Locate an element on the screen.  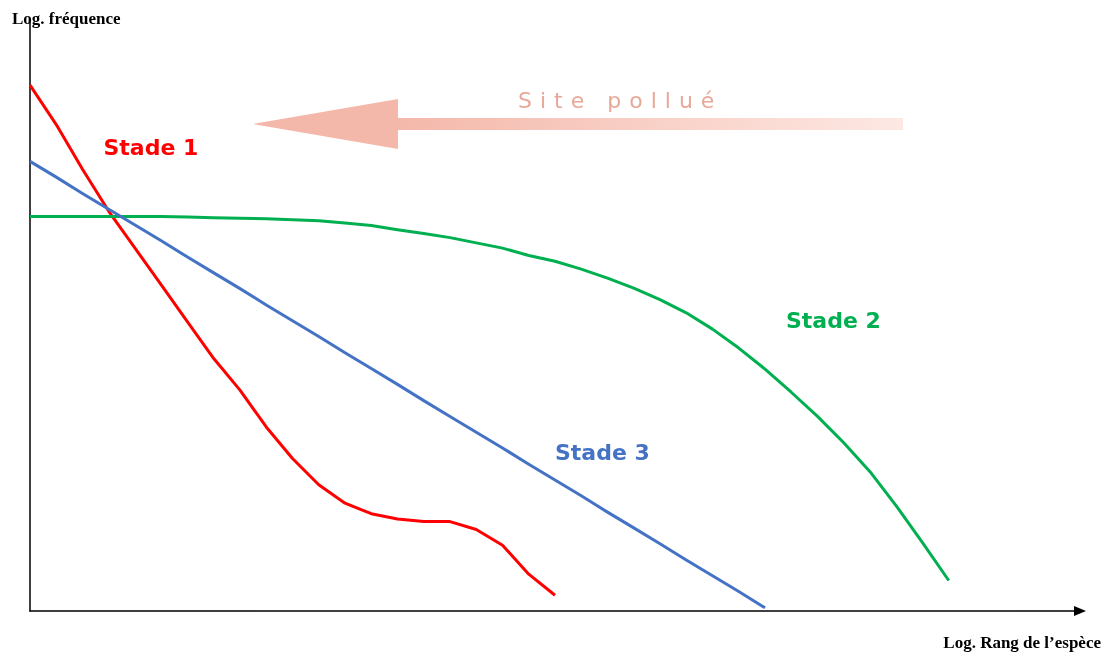
x-axis-title: Log. Rang de l’espèce is located at coordinates (1022, 642).